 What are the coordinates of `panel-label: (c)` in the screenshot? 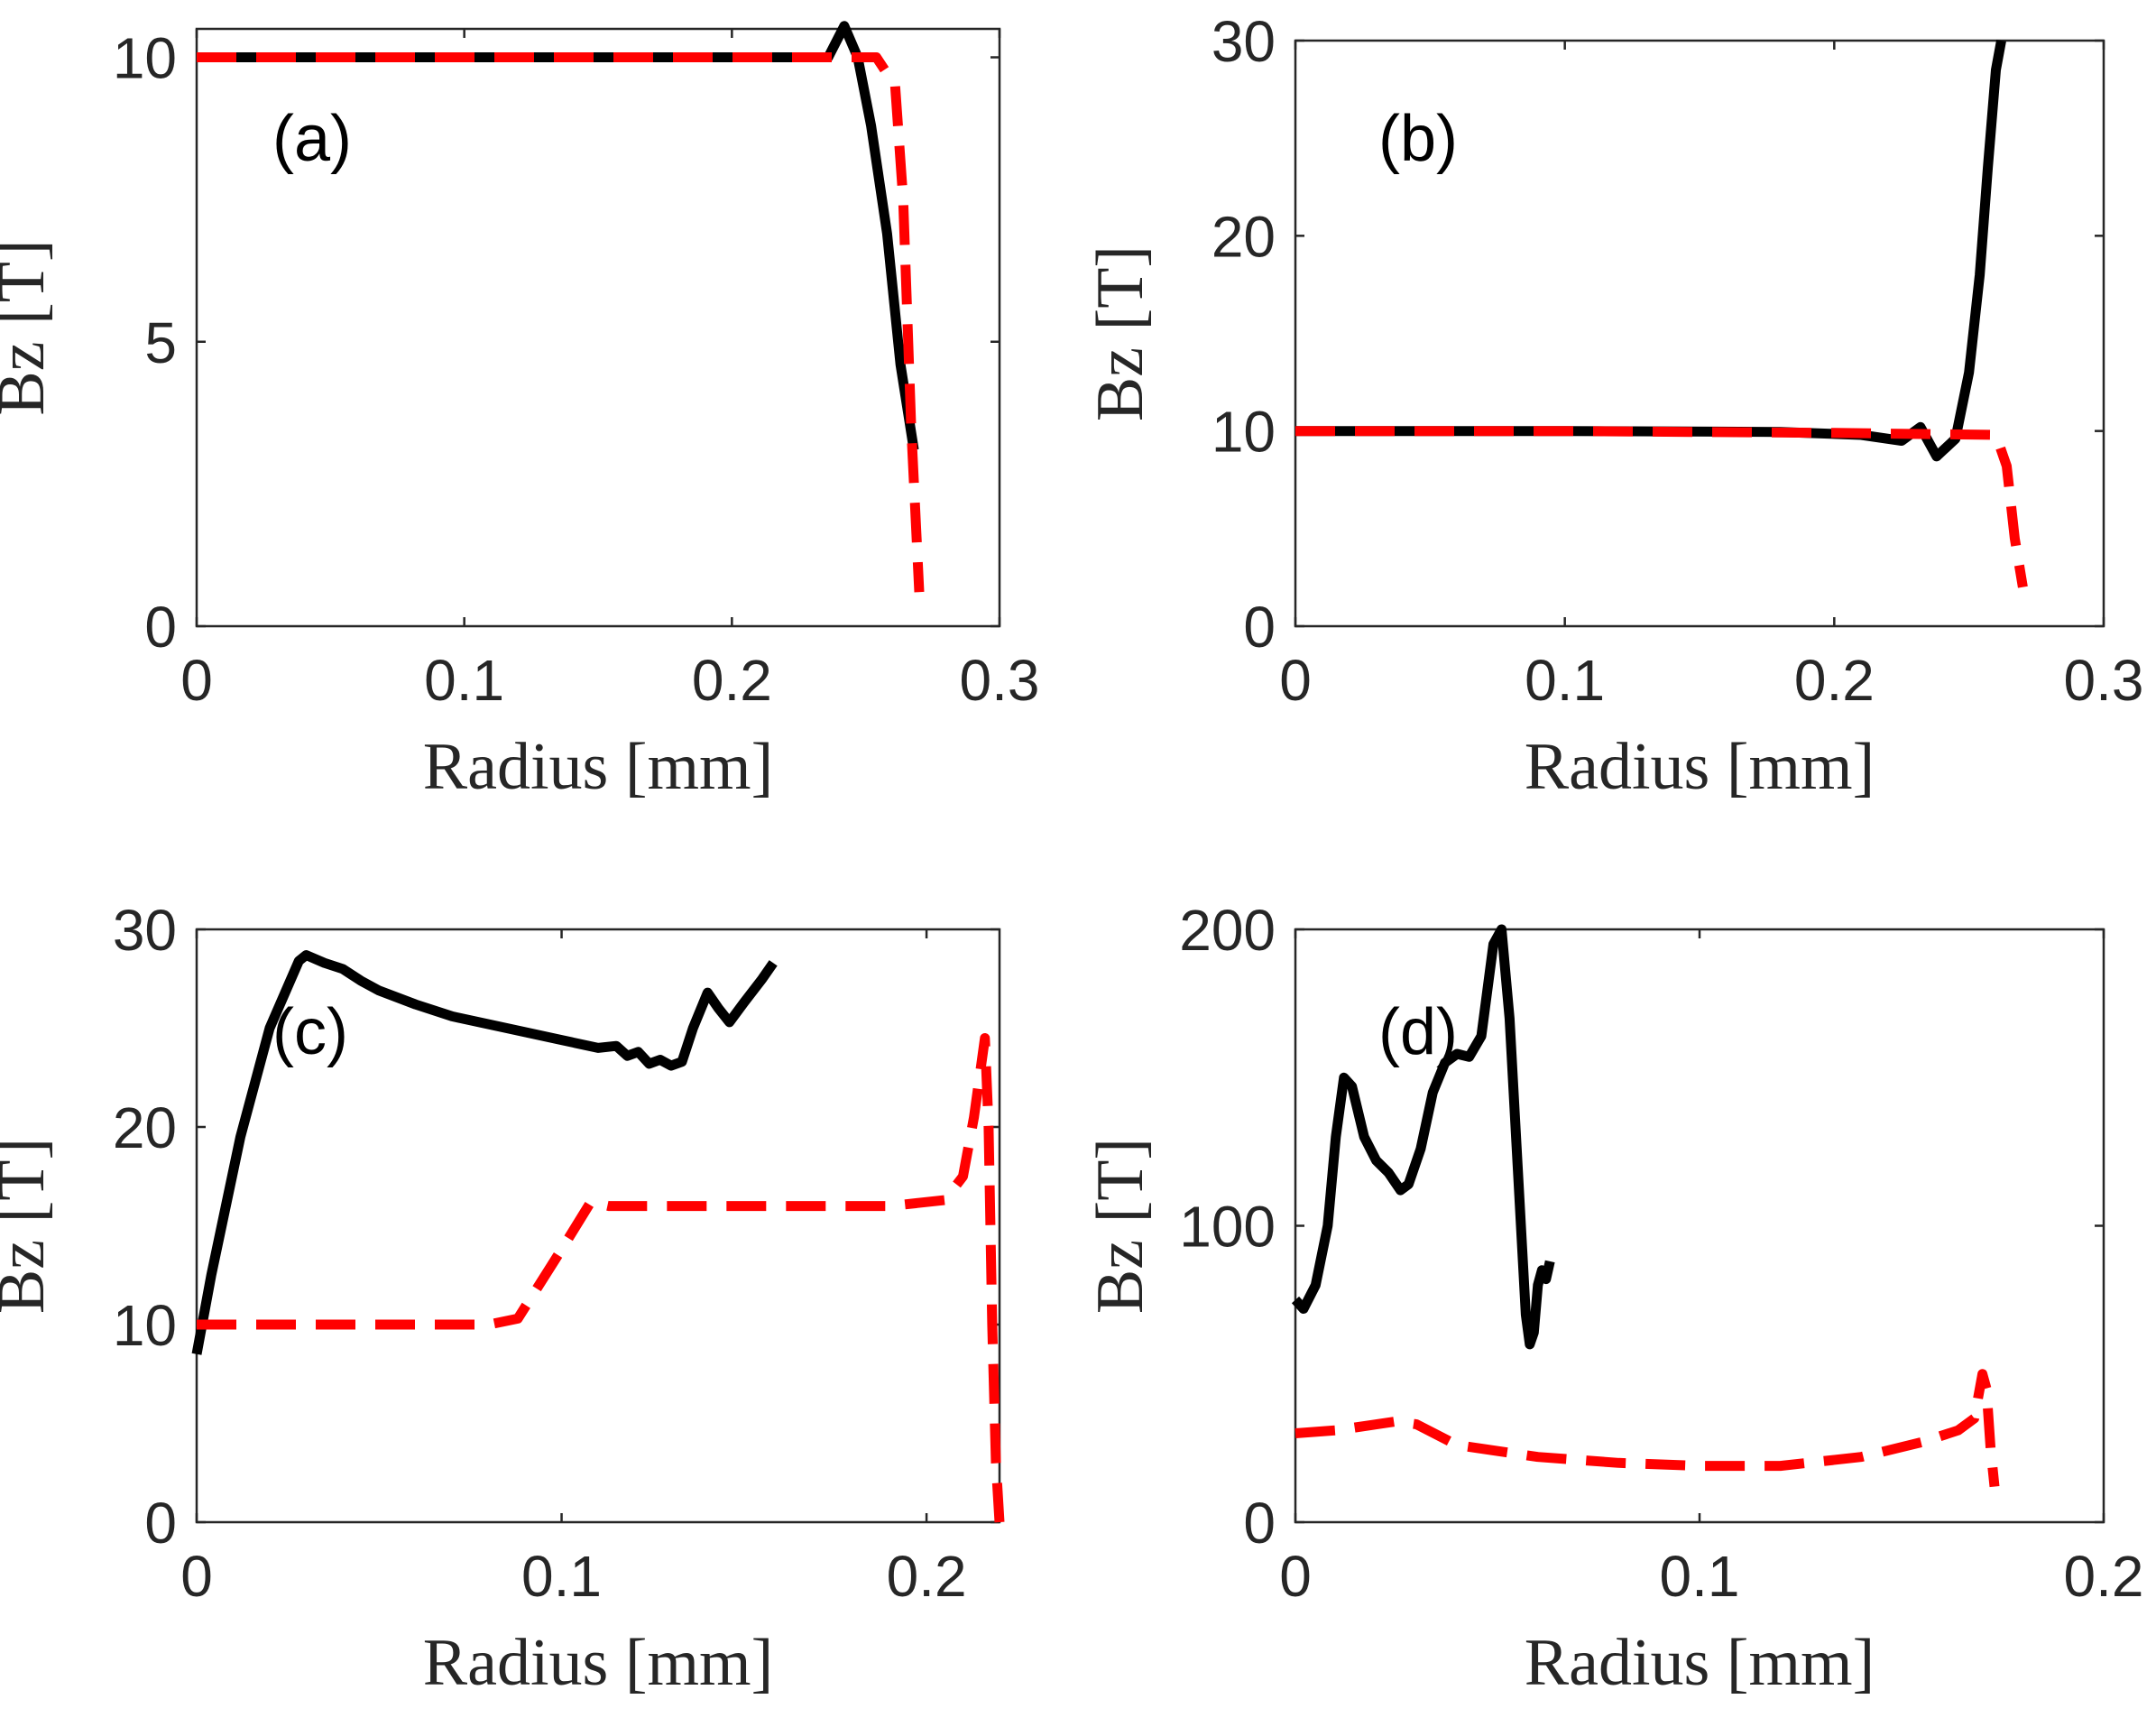 It's located at (310, 1032).